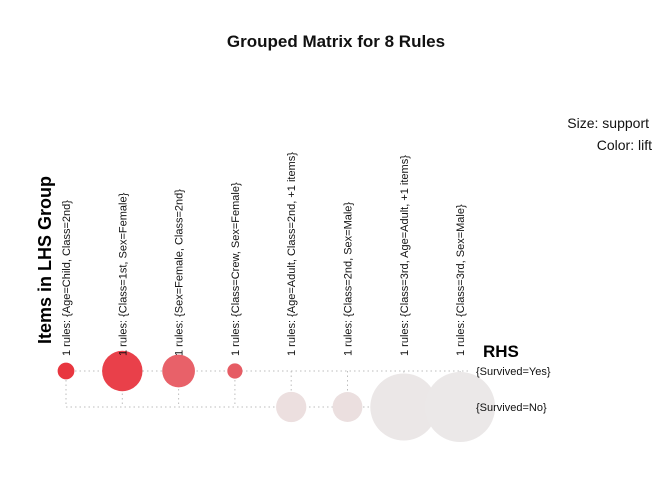  I want to click on rhs-labels: {Survived=Yes} {Survived=No}, so click(513, 390).